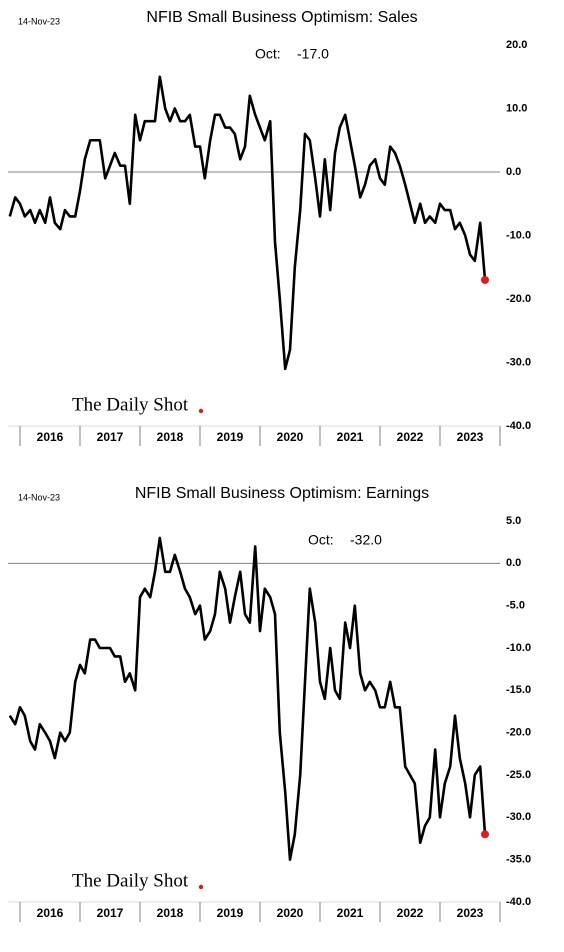 Image resolution: width=564 pixels, height=952 pixels. Describe the element at coordinates (518, 775) in the screenshot. I see `y-tick-label: -25.0` at that location.